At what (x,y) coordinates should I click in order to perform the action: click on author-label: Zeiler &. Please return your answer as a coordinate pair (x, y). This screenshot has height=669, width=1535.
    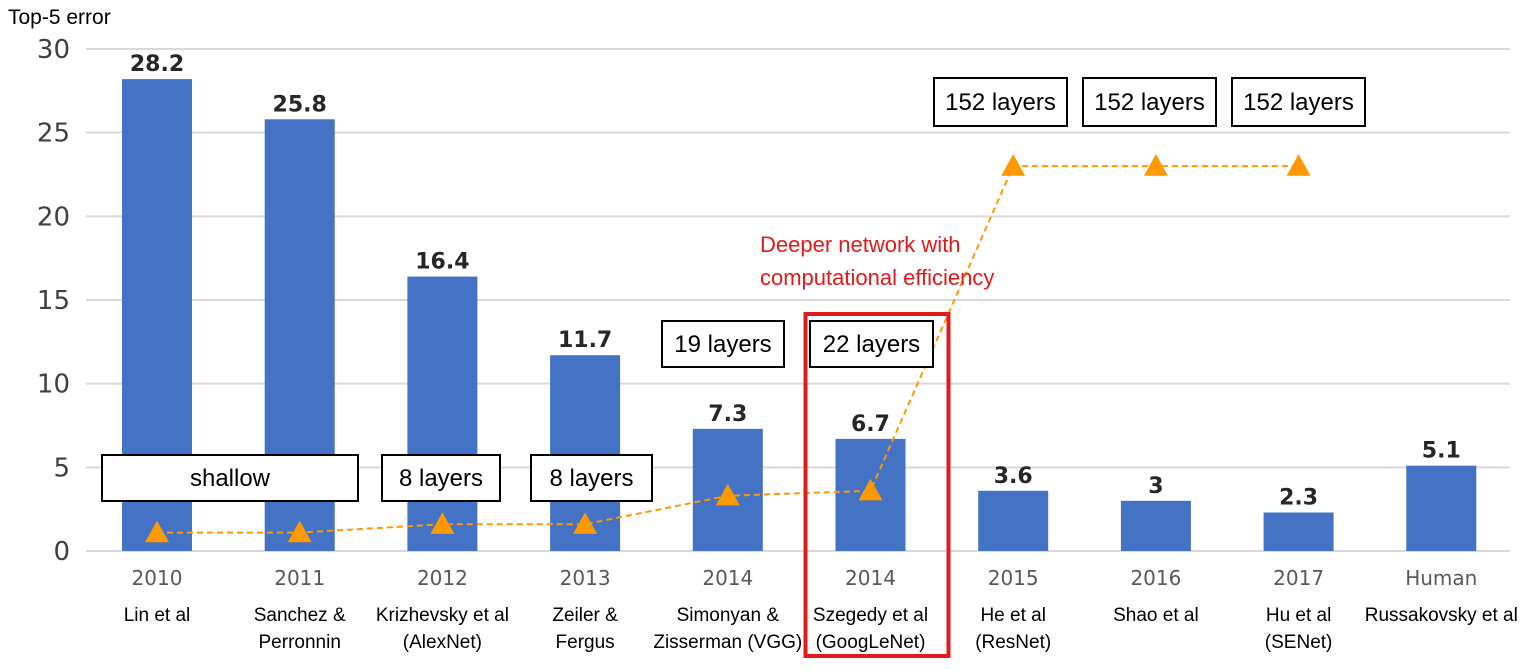
    Looking at the image, I should click on (585, 615).